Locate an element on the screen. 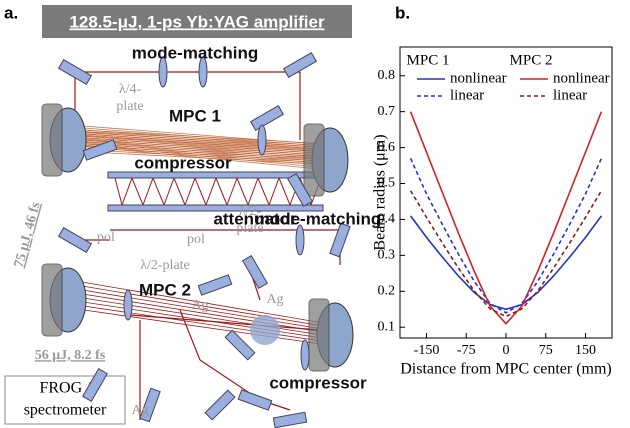 This screenshot has height=428, width=630. x-tick-label: 150 is located at coordinates (585, 350).